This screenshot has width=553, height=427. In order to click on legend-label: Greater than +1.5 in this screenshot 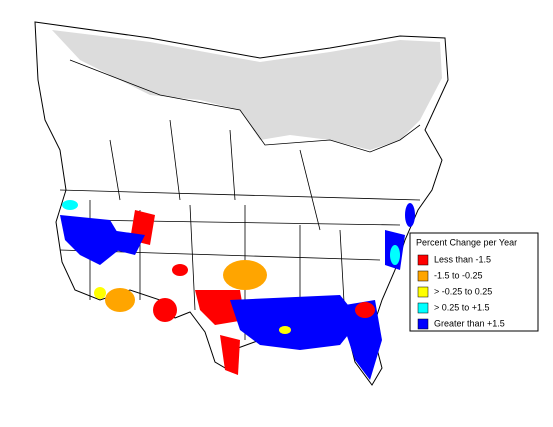, I will do `click(469, 323)`.